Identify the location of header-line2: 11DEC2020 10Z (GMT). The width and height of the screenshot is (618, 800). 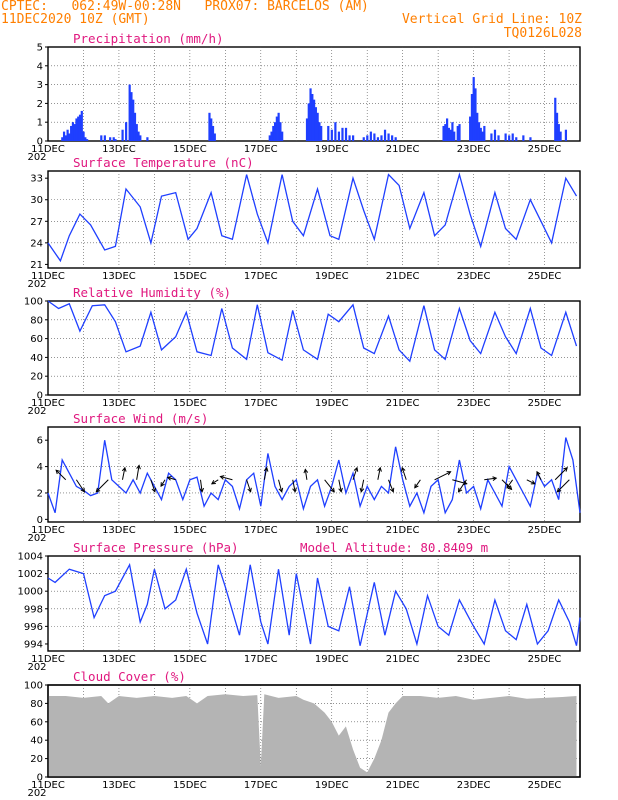
(75, 19).